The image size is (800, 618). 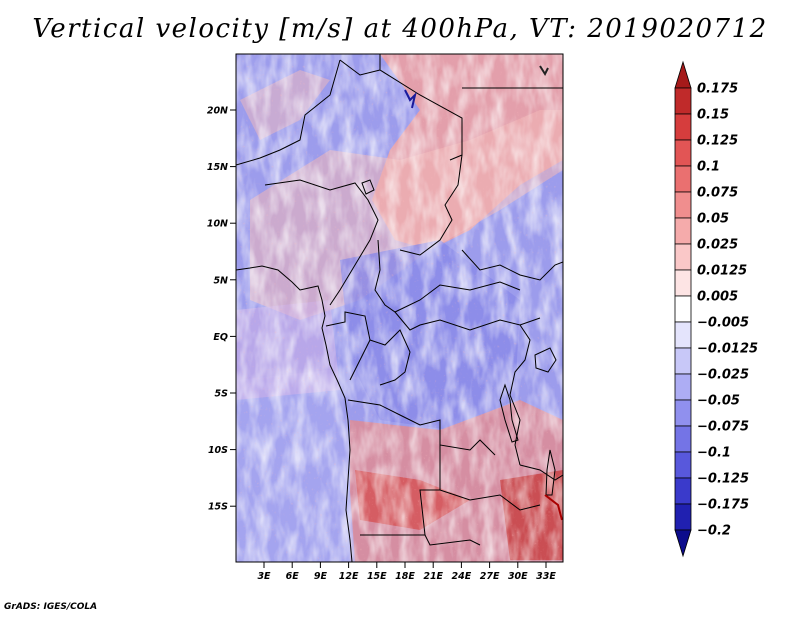 What do you see at coordinates (264, 576) in the screenshot?
I see `lon-tick-label: 3E` at bounding box center [264, 576].